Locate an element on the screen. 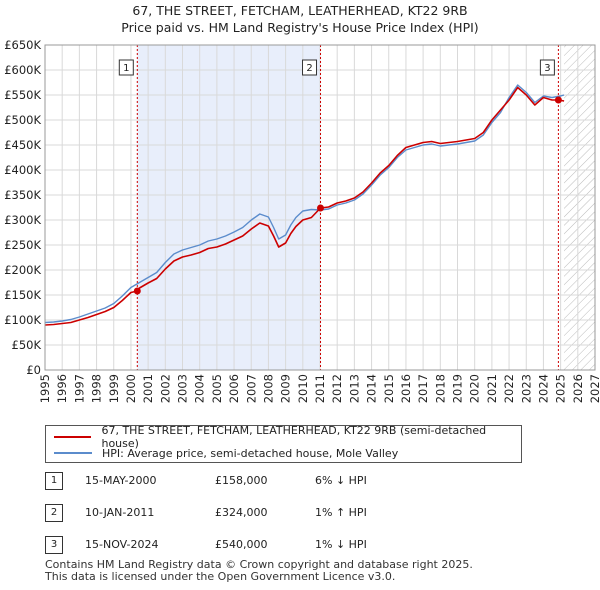 The width and height of the screenshot is (600, 590). x-tick-label: 2016 is located at coordinates (406, 388).